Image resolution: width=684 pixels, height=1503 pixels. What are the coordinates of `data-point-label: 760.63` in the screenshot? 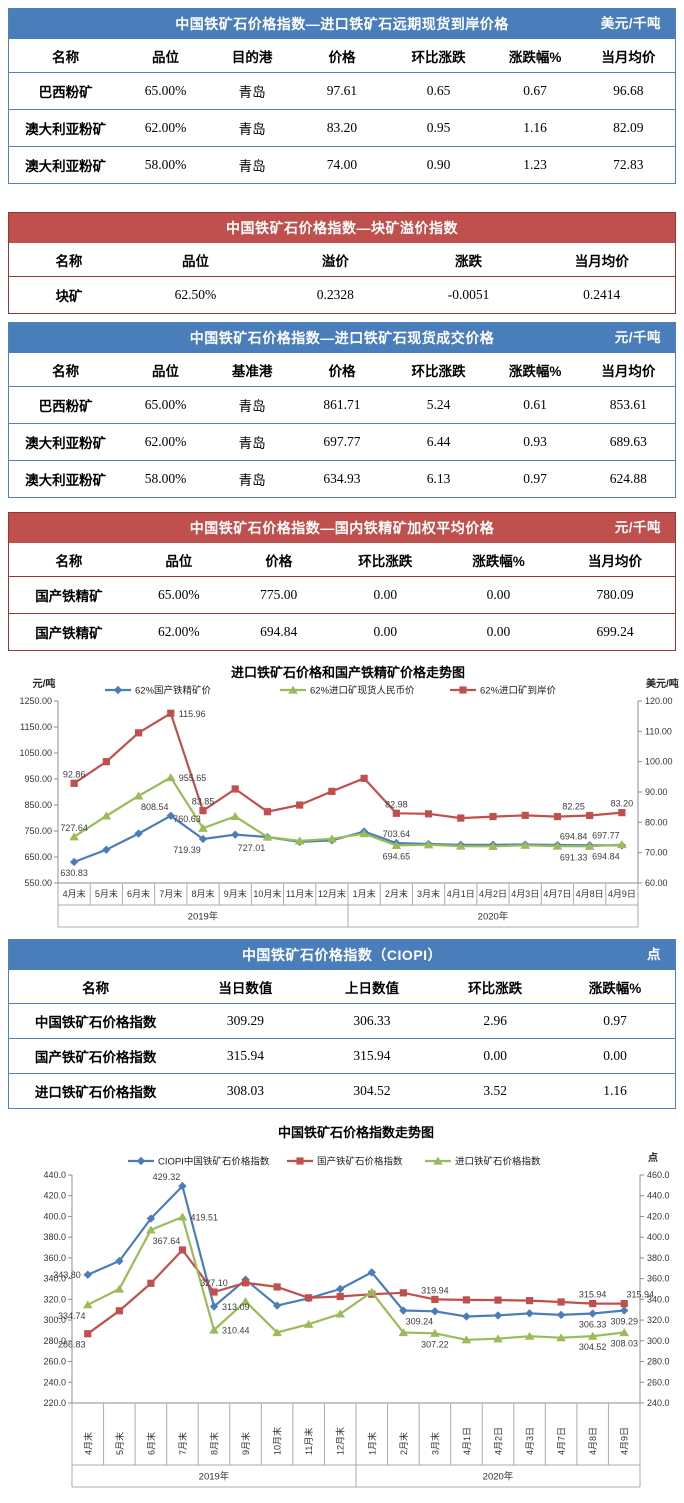 It's located at (187, 819).